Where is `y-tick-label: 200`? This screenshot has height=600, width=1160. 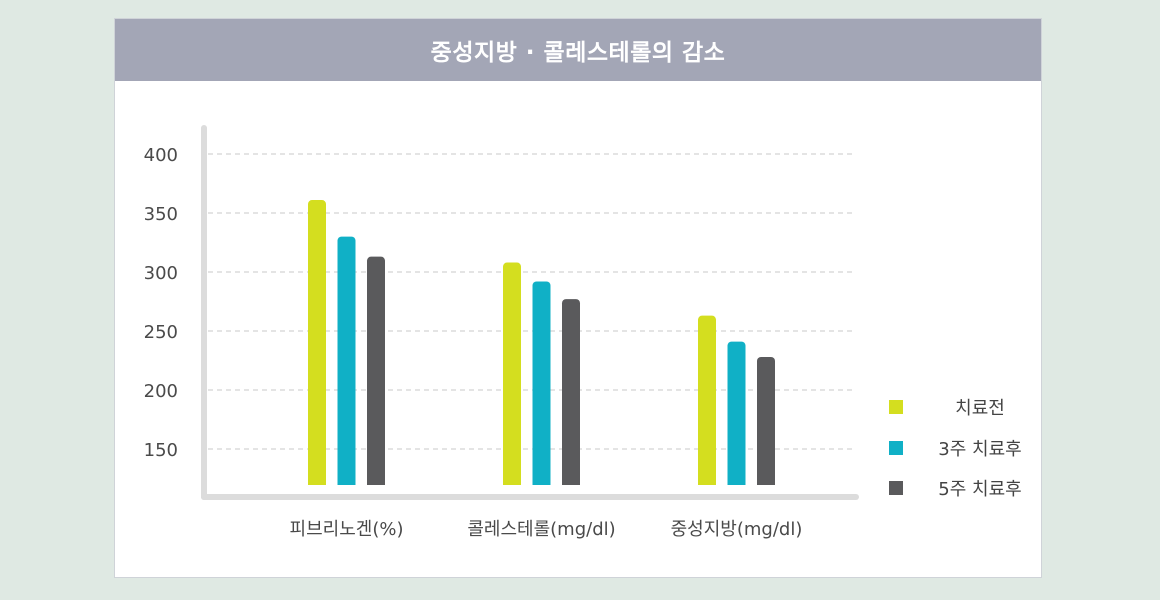
y-tick-label: 200 is located at coordinates (161, 391).